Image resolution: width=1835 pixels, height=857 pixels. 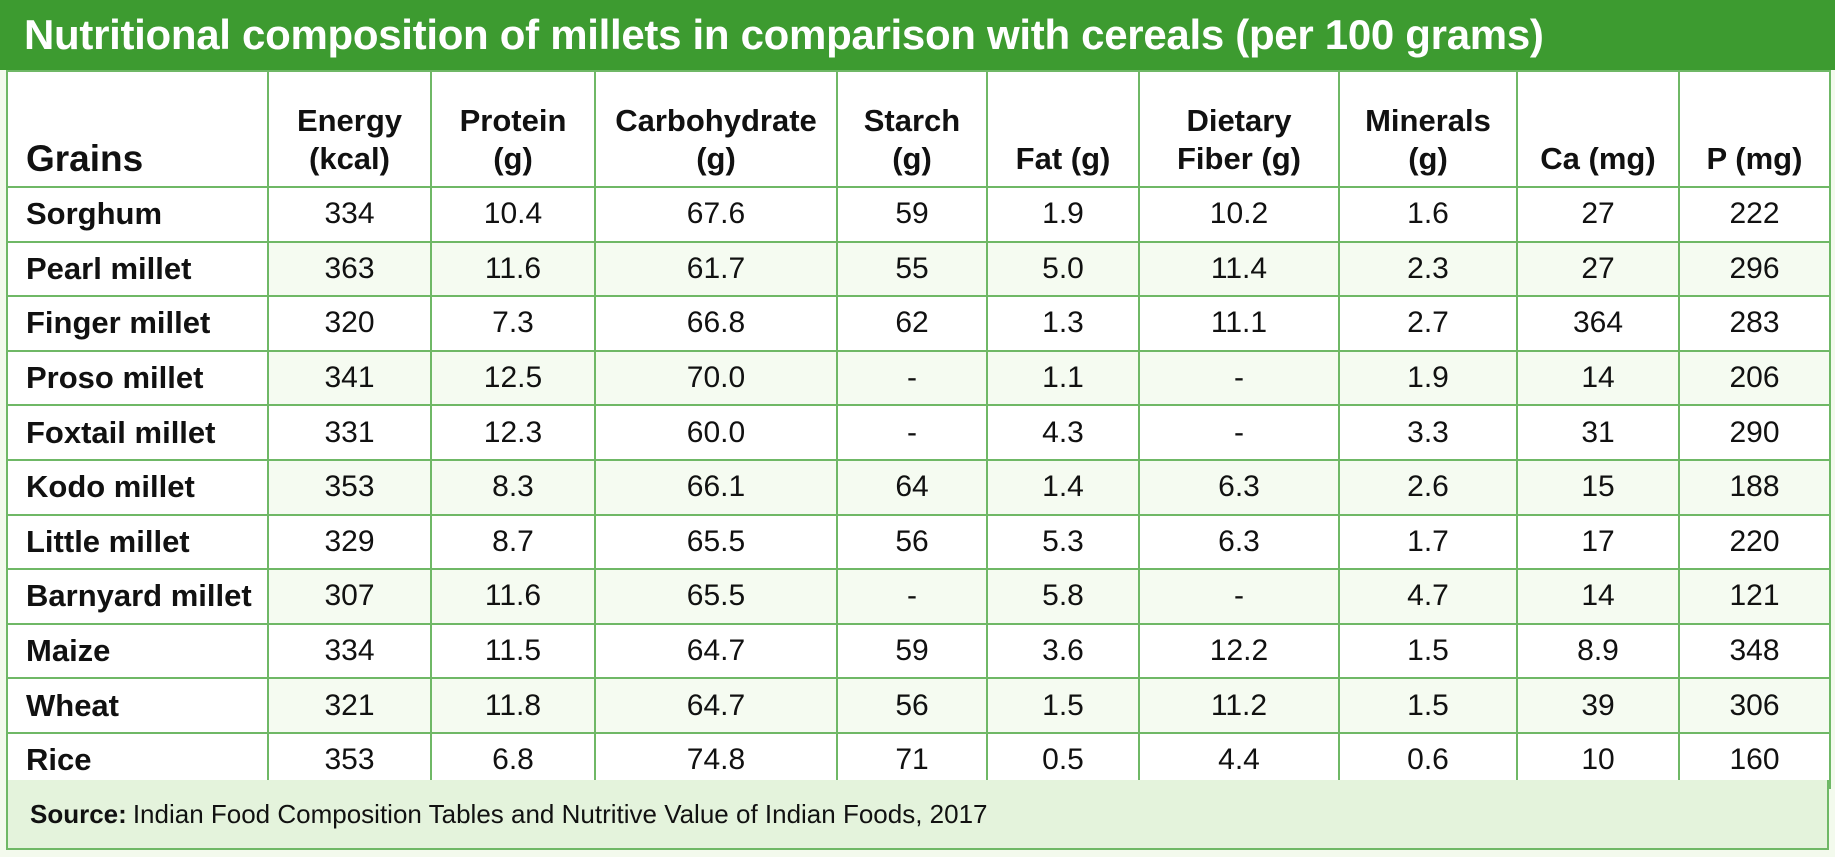 I want to click on value-cell: 290, so click(x=1754, y=432).